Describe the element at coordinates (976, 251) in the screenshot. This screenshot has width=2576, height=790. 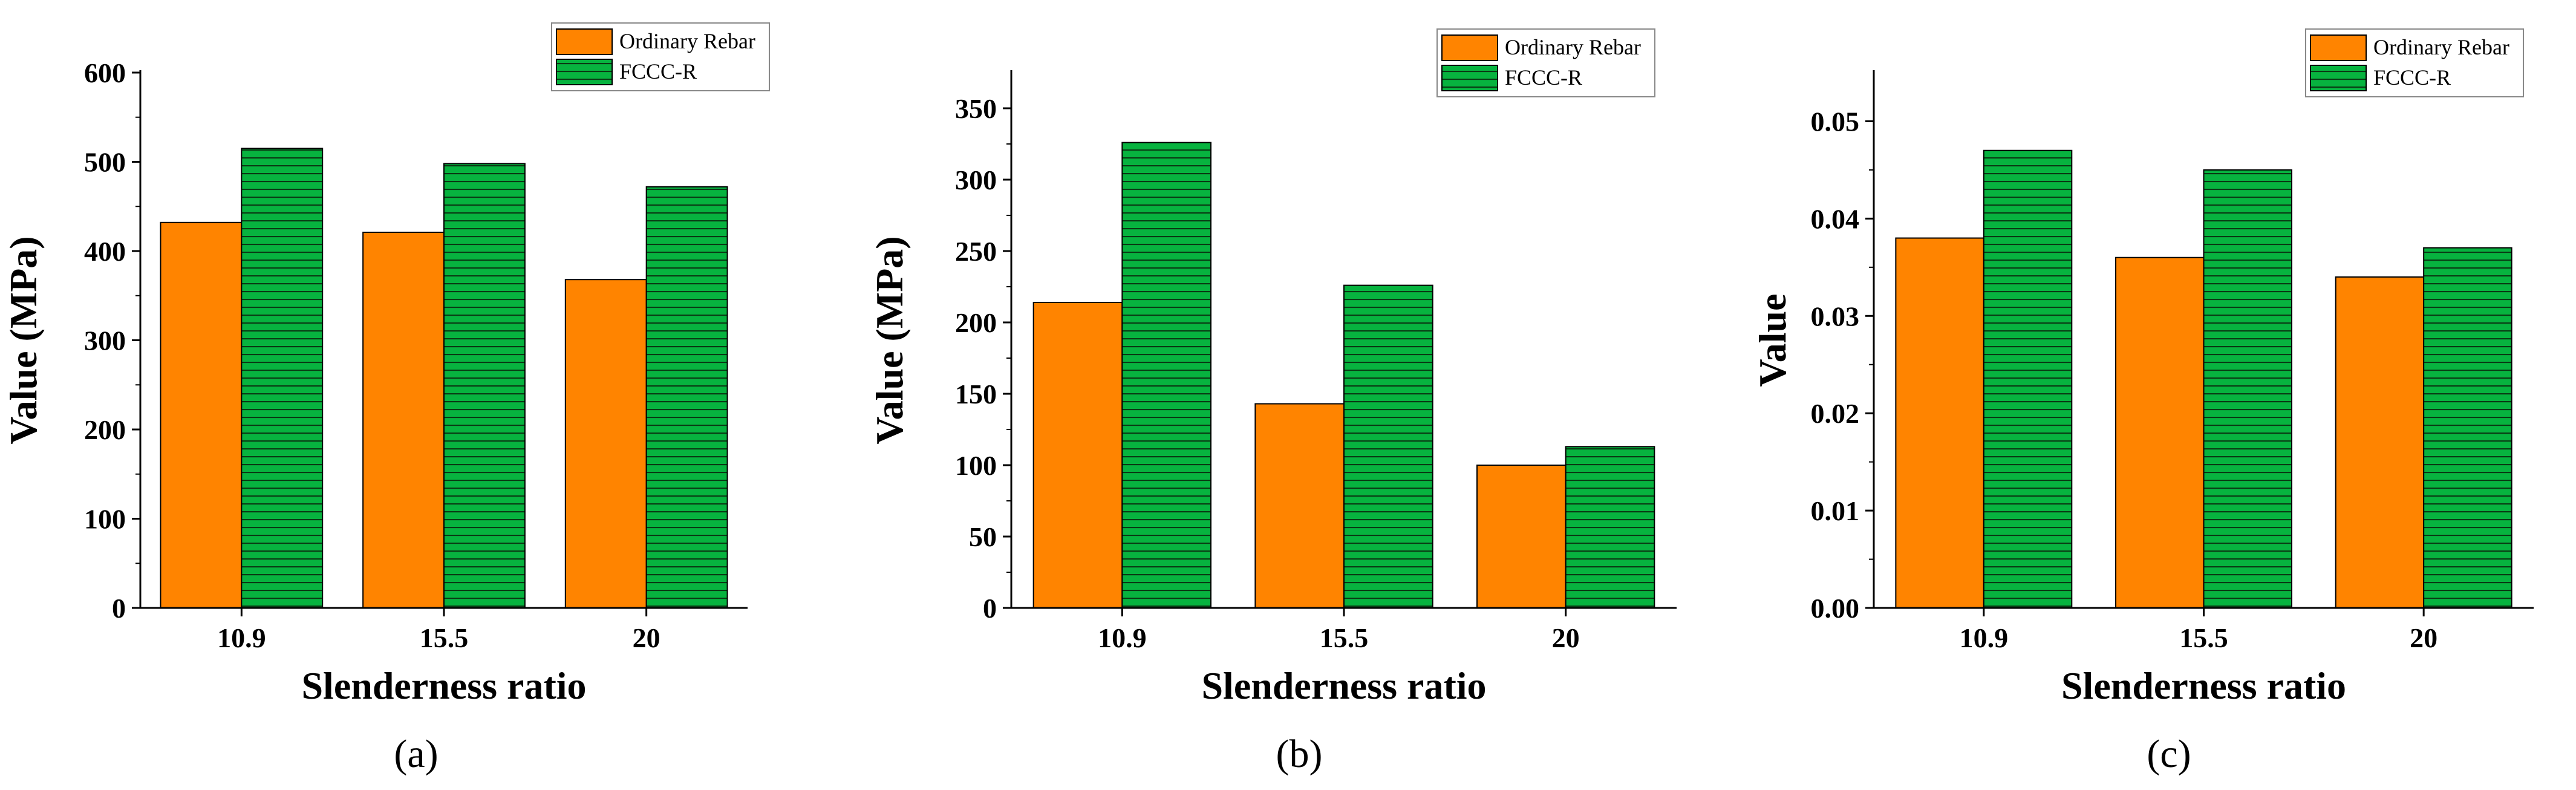
I see `y-tick-label: 250` at that location.